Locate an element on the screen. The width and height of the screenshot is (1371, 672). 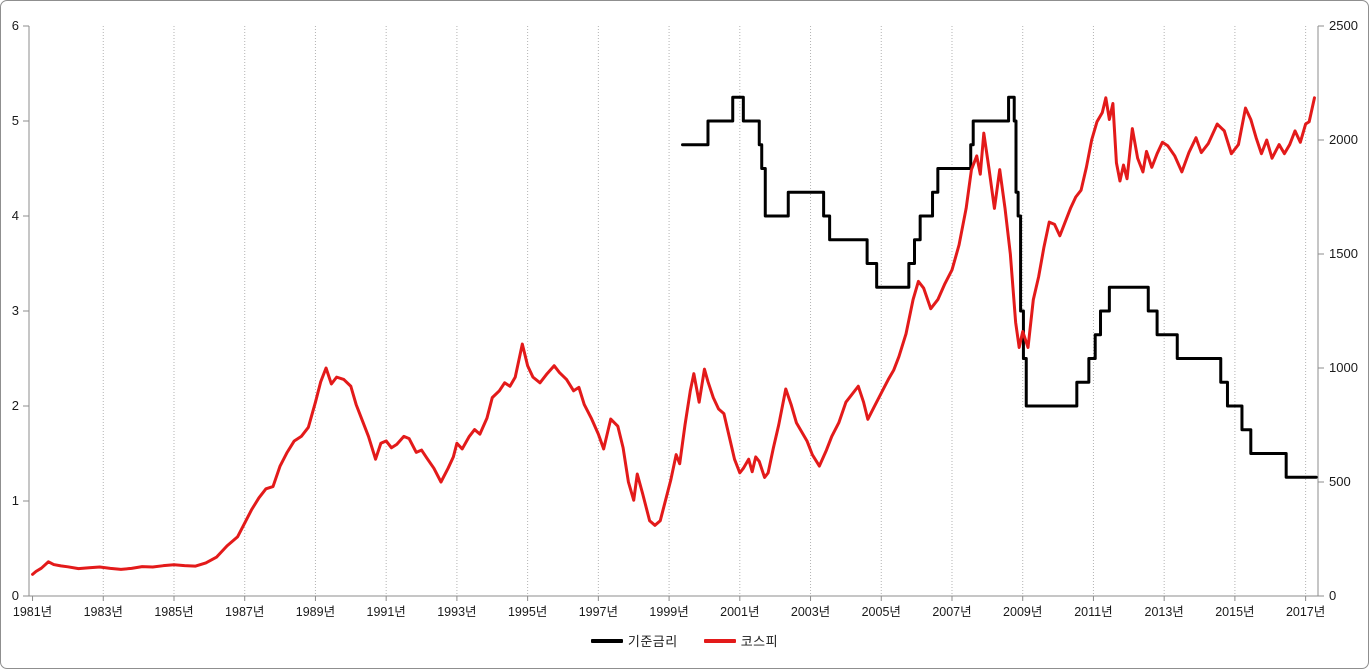
x-axis-tick-label: 2003년 is located at coordinates (810, 612).